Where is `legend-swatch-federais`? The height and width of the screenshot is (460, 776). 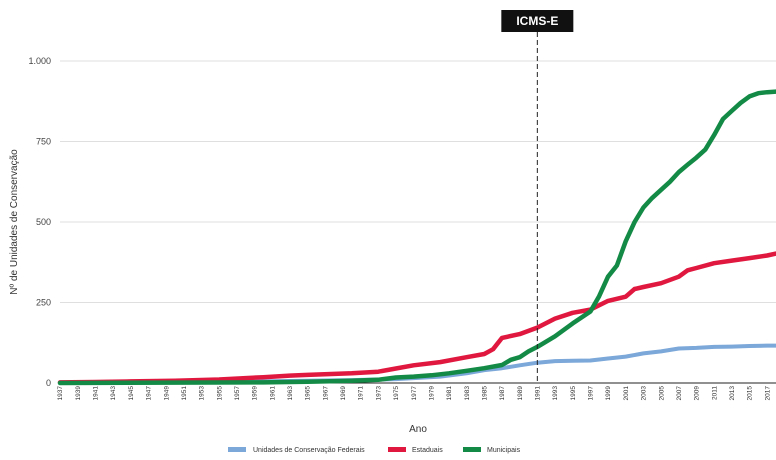 legend-swatch-federais is located at coordinates (237, 449).